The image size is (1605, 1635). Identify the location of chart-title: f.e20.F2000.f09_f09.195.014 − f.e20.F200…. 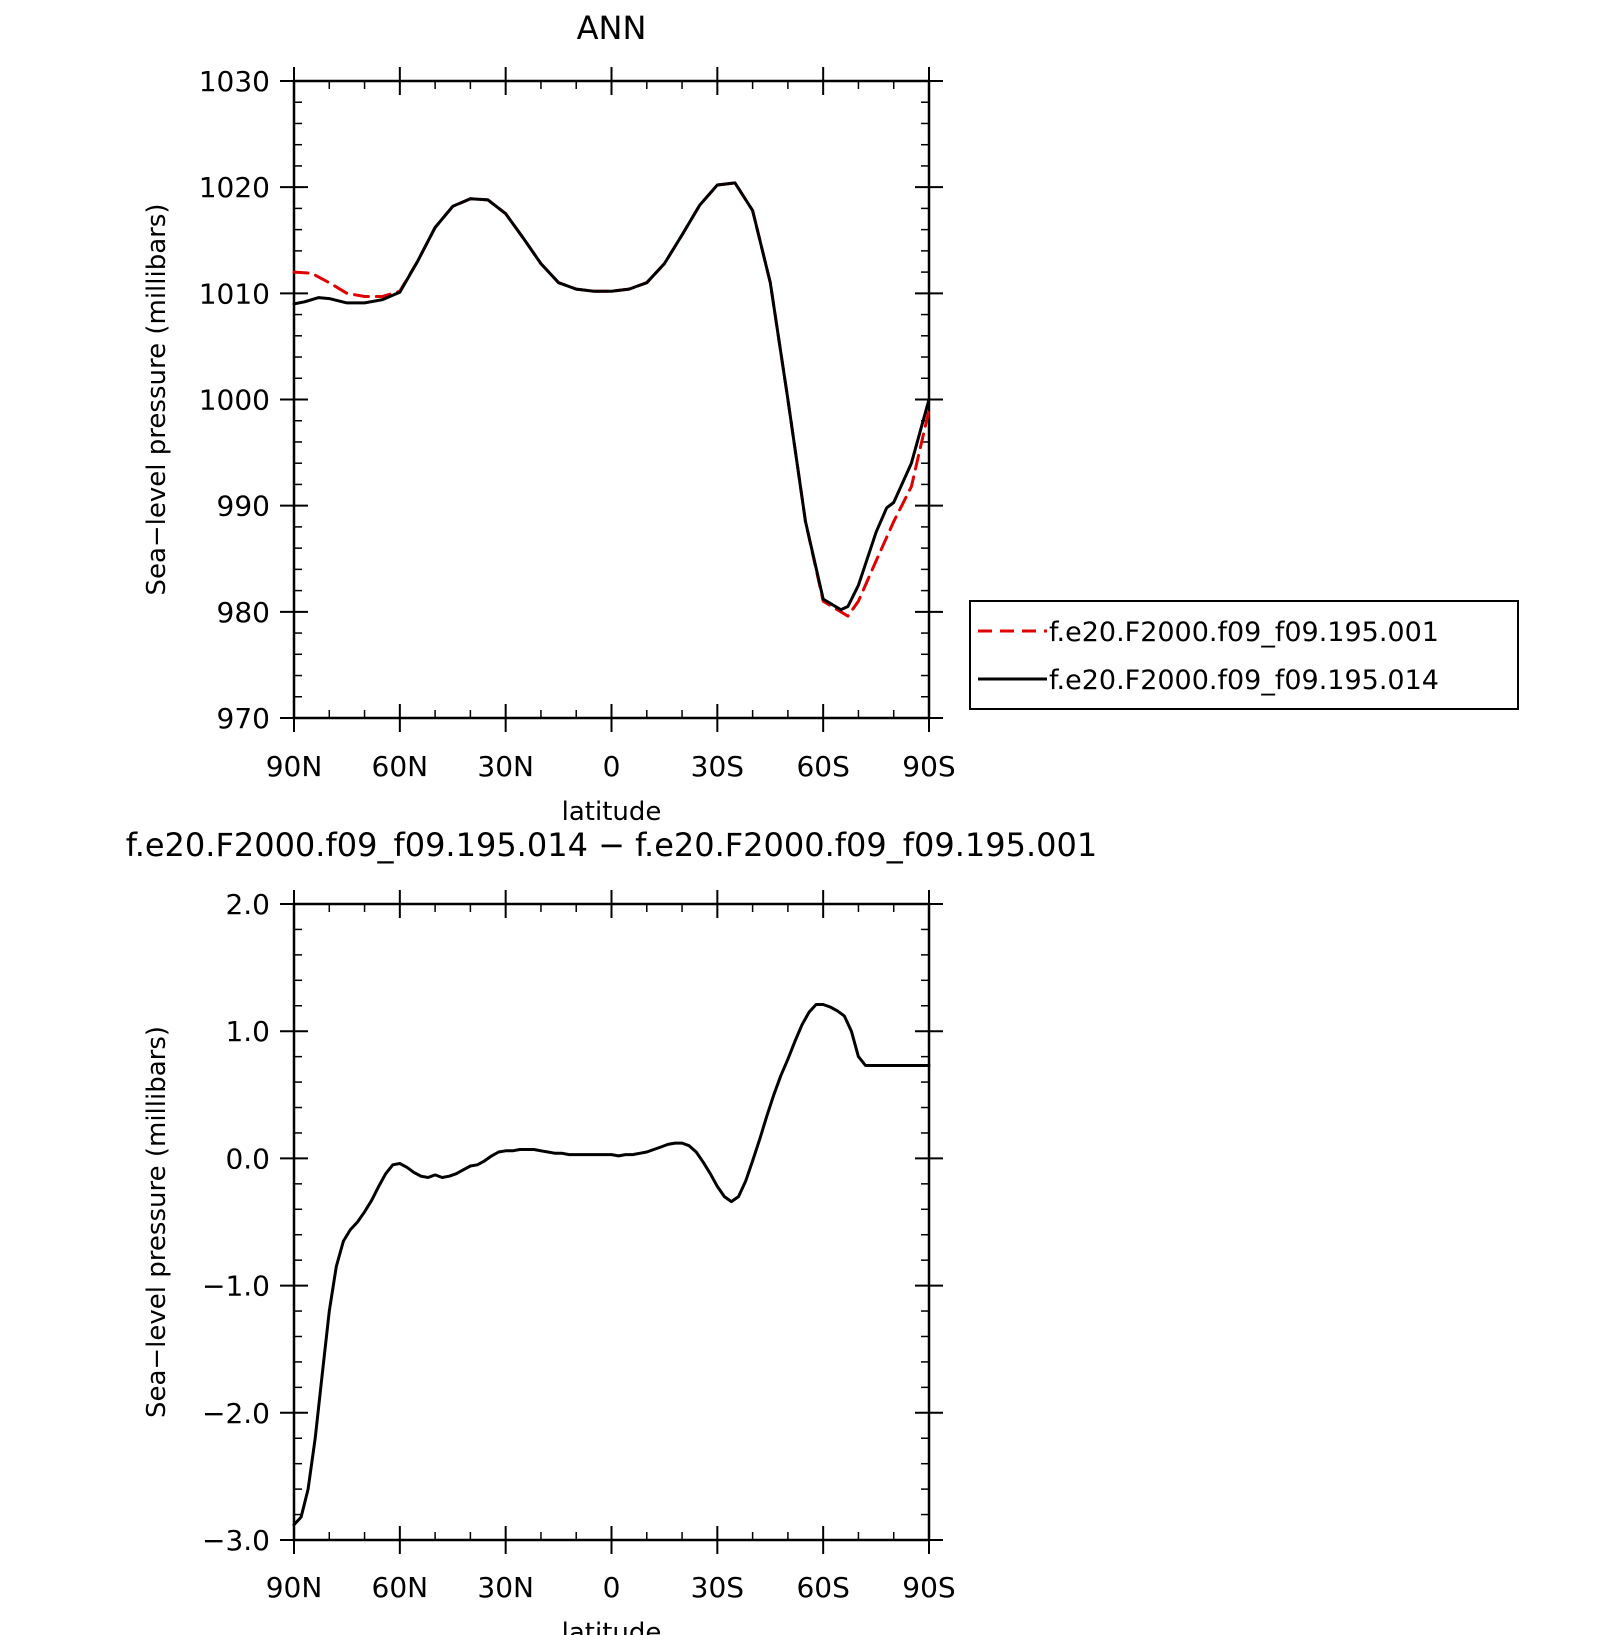
(612, 845).